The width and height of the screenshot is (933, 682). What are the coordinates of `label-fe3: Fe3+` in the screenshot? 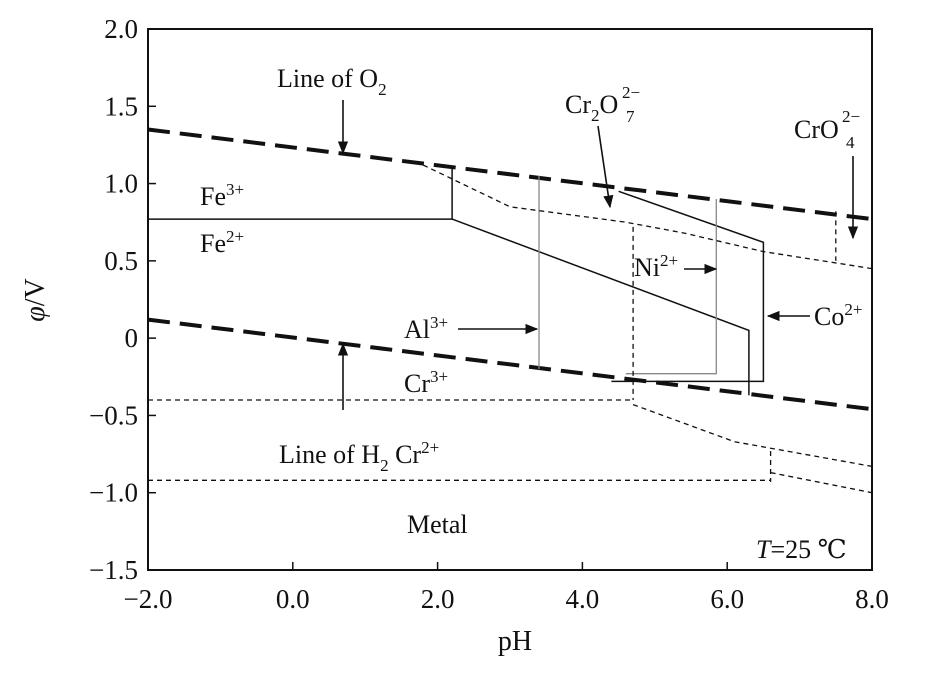 It's located at (222, 195).